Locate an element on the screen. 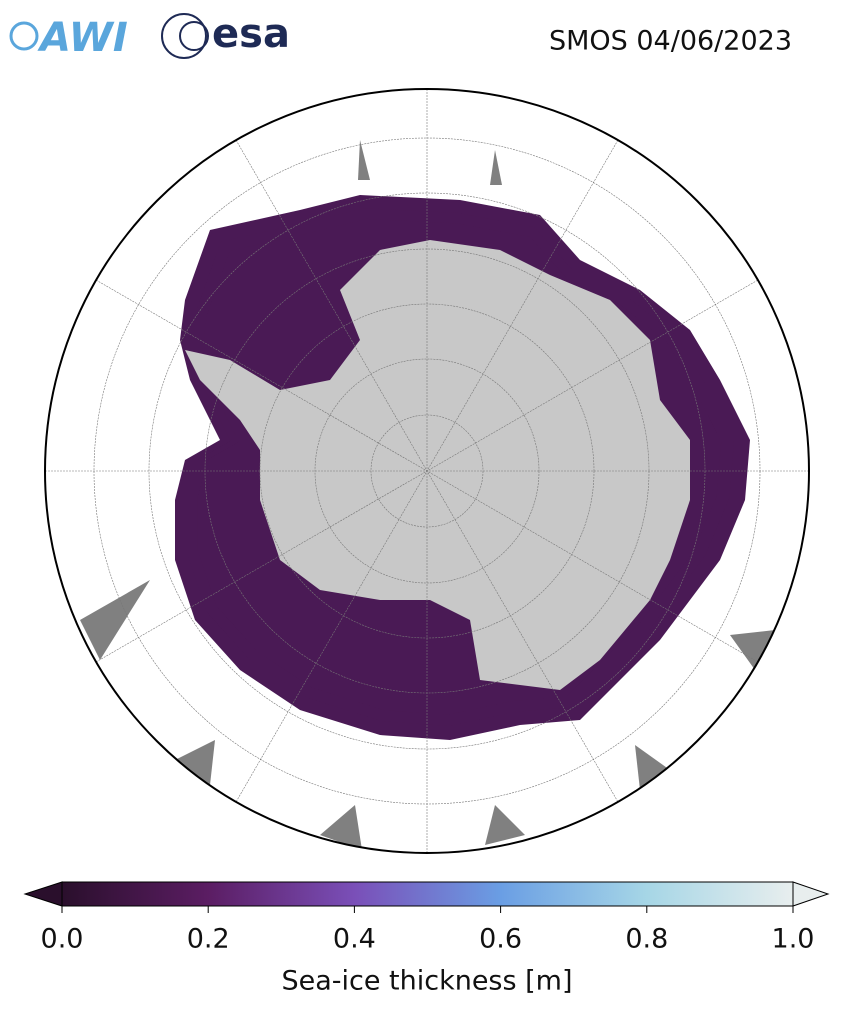 The width and height of the screenshot is (854, 1026). colorbar-gradient is located at coordinates (427, 894).